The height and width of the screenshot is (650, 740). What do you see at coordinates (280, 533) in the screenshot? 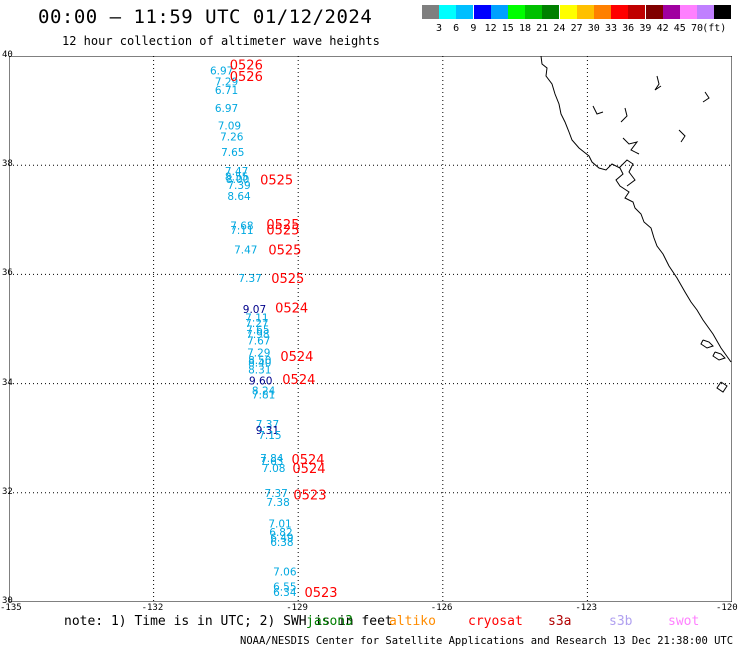
I see `wave-height-label: 6.82` at bounding box center [280, 533].